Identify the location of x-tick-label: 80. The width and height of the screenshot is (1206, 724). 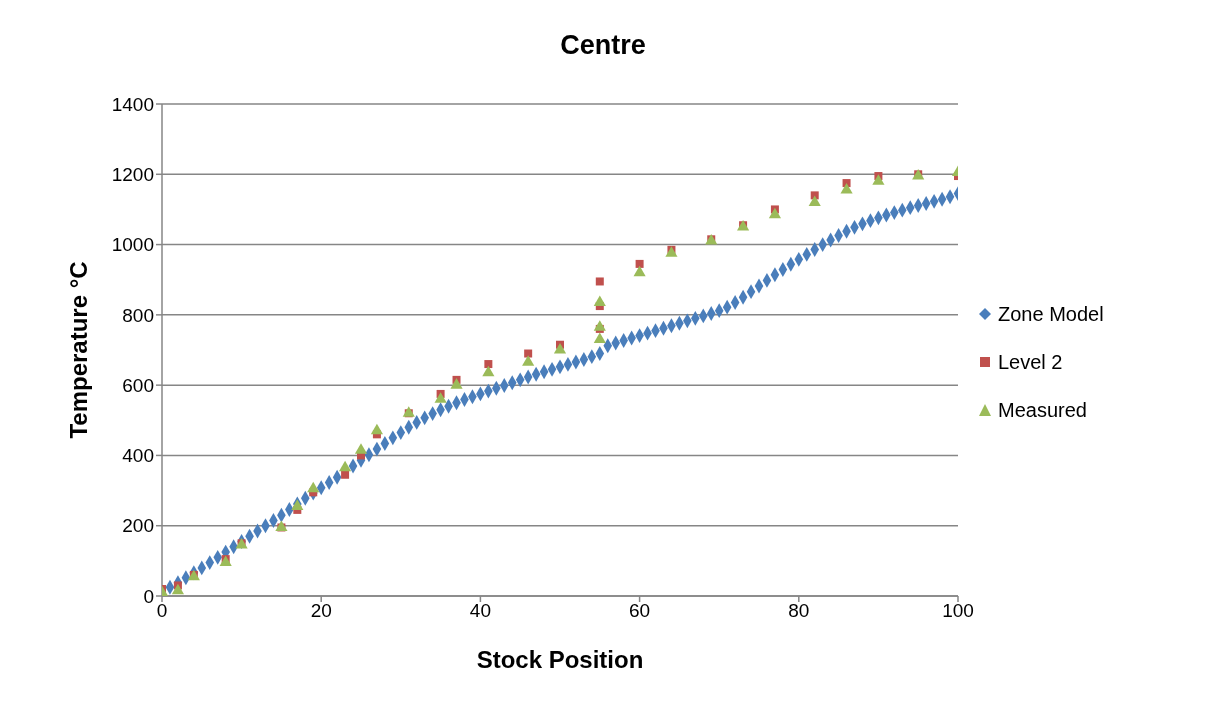
(799, 611).